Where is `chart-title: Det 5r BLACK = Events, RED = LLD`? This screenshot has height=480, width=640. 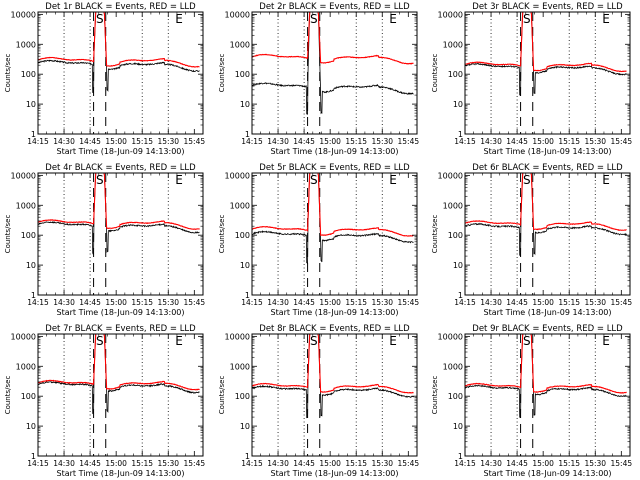
chart-title: Det 5r BLACK = Events, RED = LLD is located at coordinates (334, 168).